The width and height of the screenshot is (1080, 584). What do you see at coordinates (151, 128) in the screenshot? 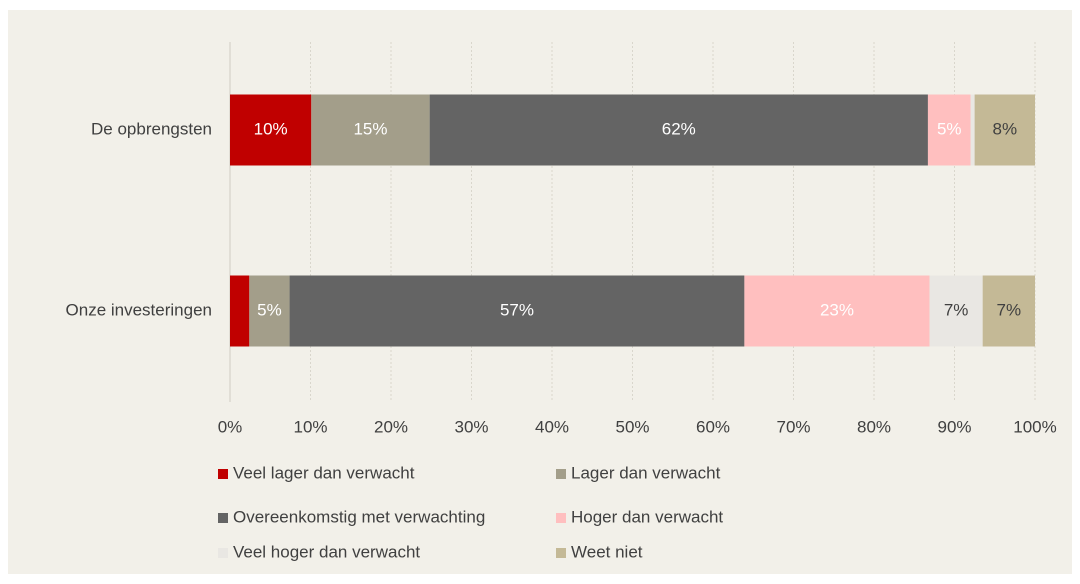
I see `y-tick-label: De opbrengsten` at bounding box center [151, 128].